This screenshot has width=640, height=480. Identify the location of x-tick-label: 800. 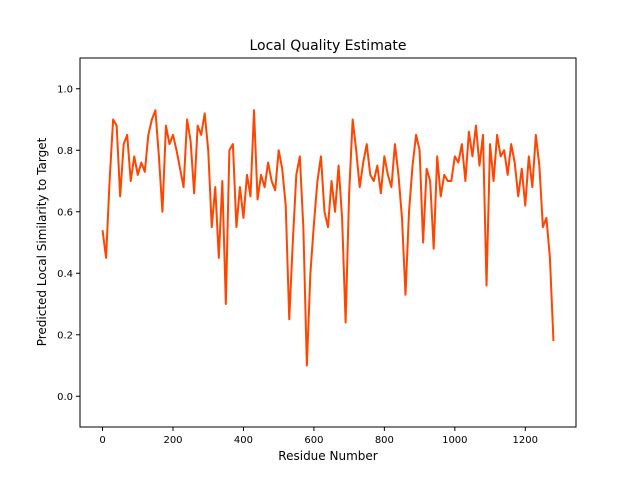
(384, 440).